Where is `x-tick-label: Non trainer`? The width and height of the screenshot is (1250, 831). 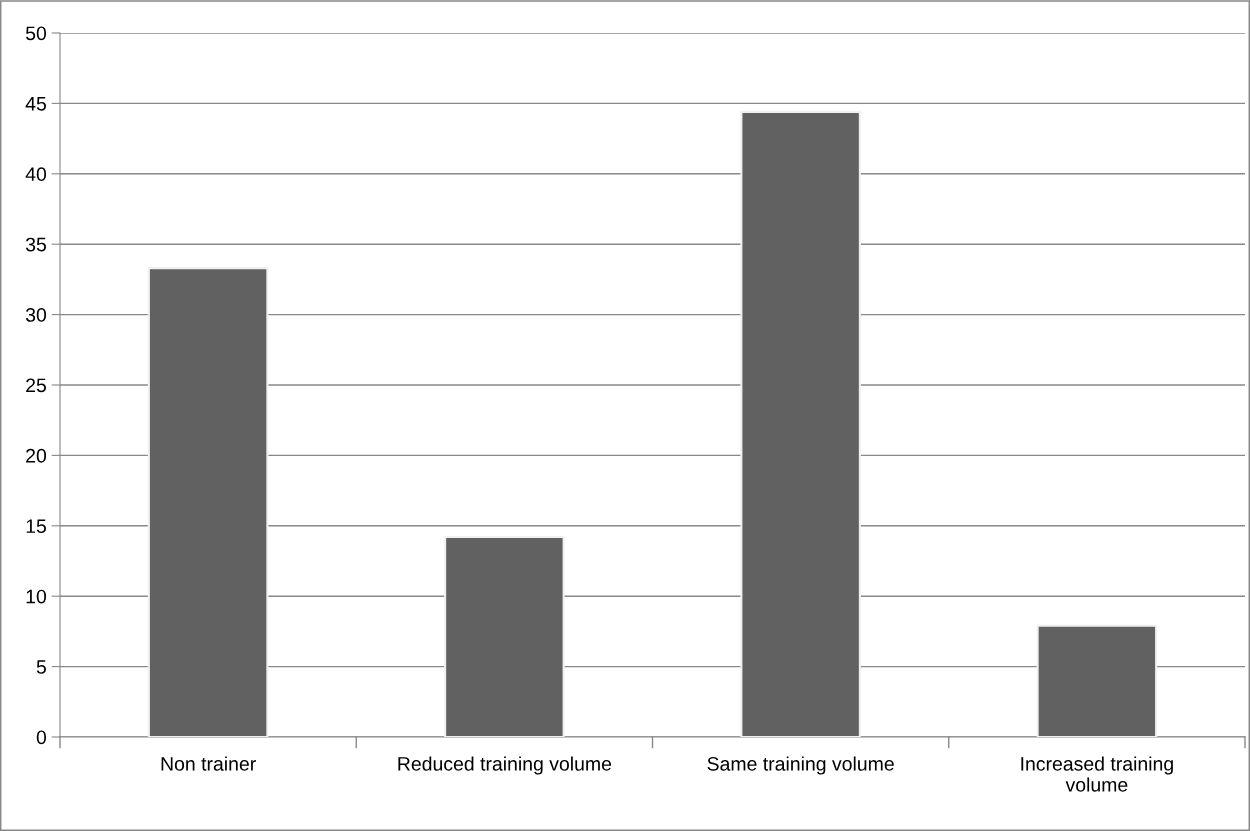
x-tick-label: Non trainer is located at coordinates (208, 763).